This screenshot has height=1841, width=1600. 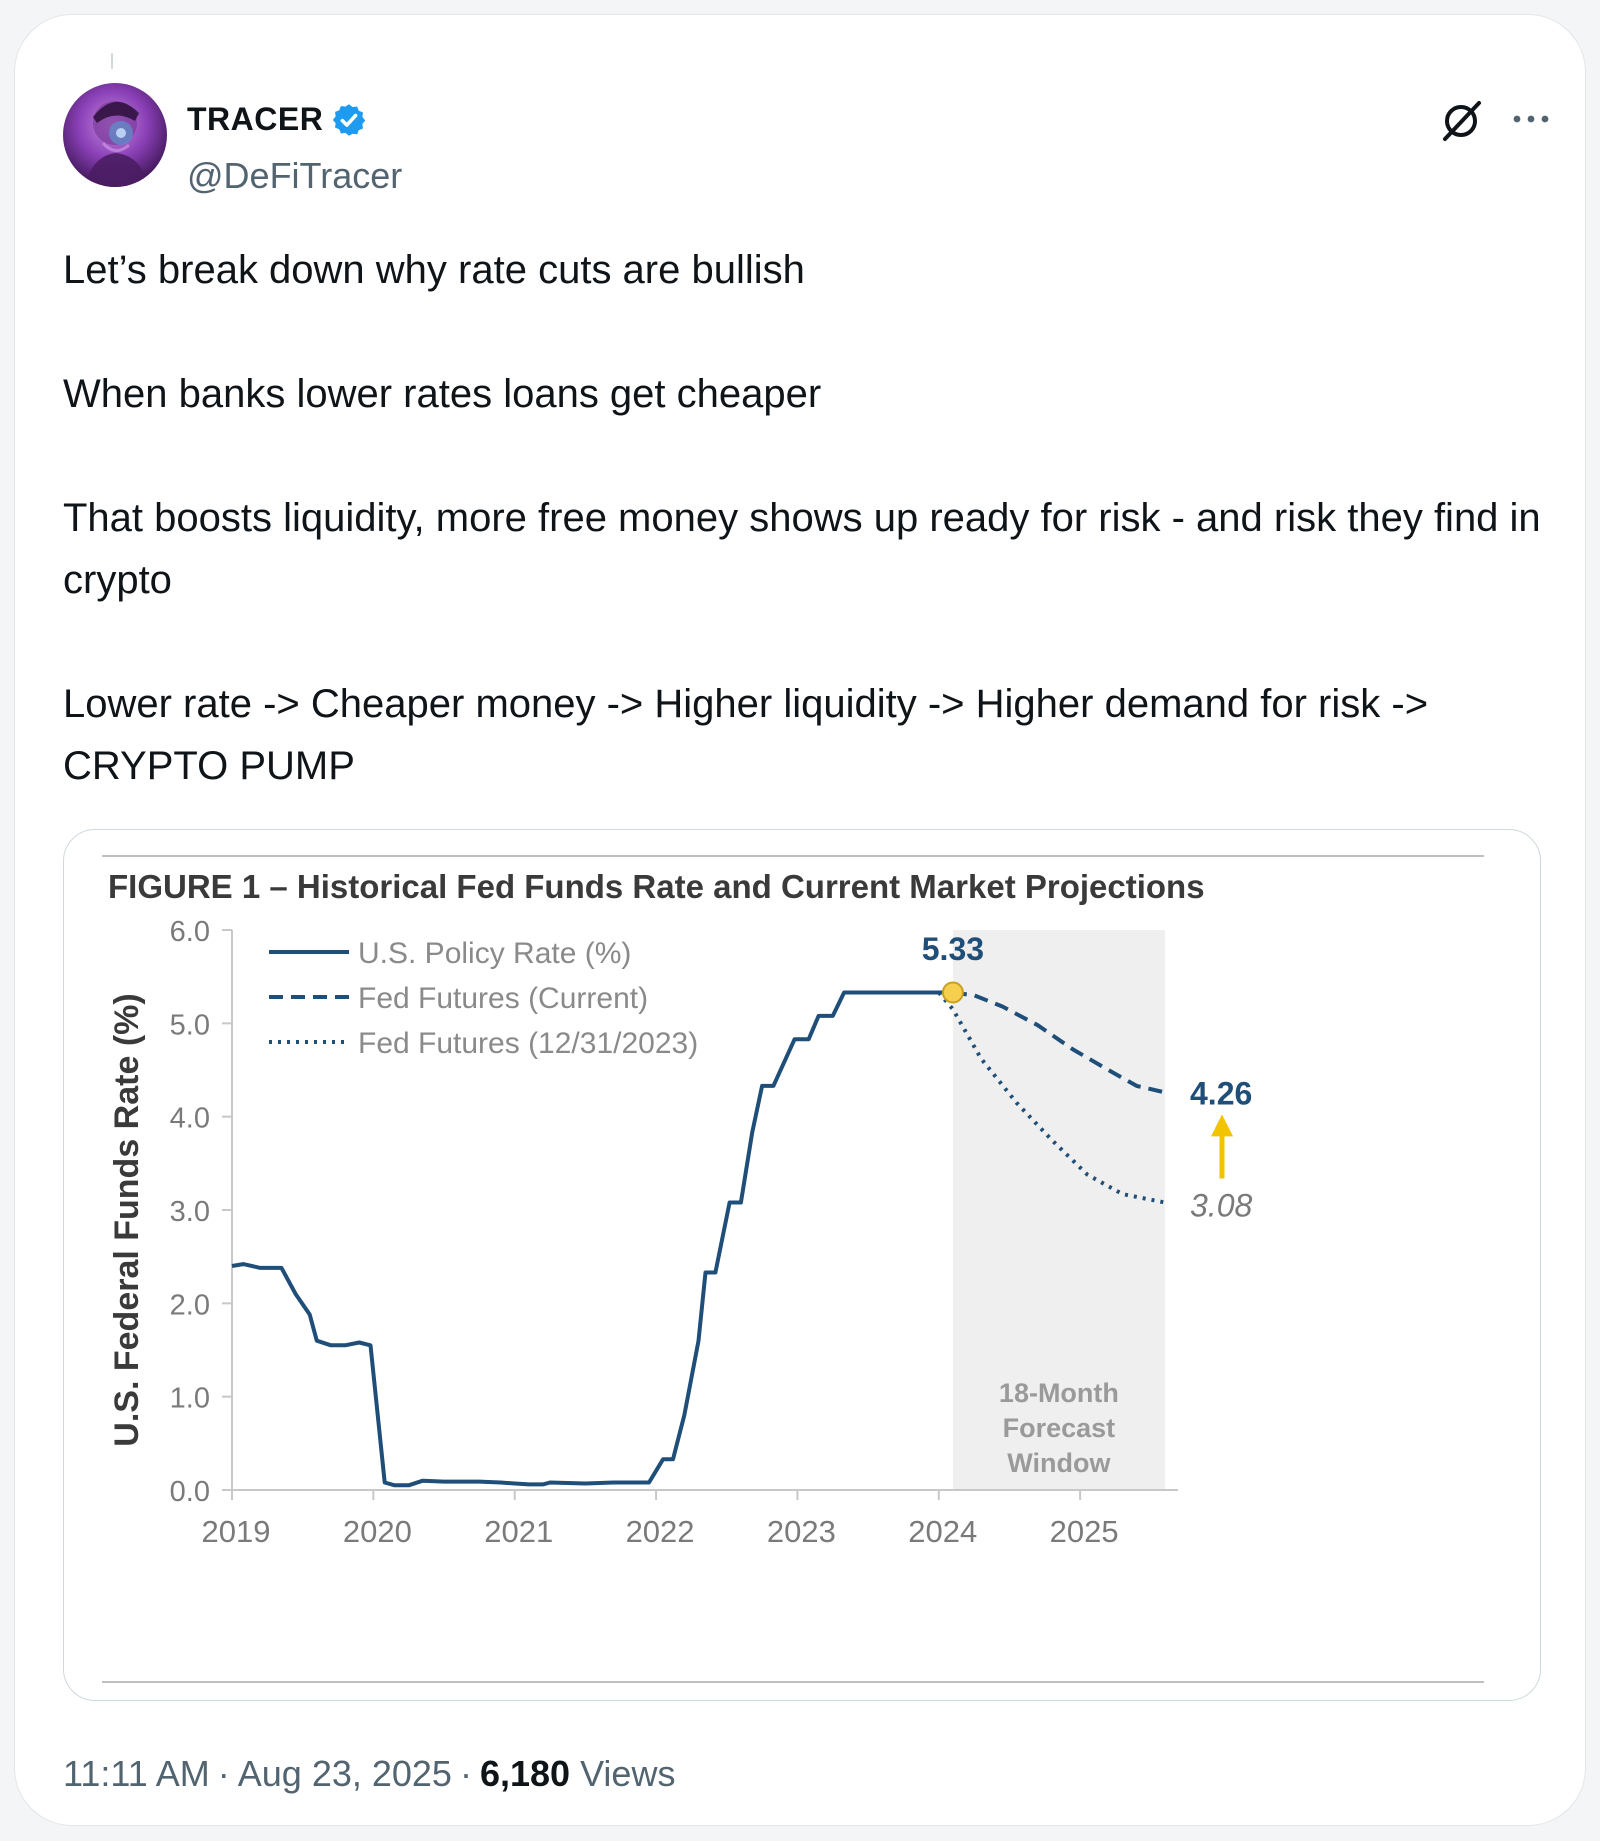 What do you see at coordinates (1221, 1093) in the screenshot?
I see `current-end-value-label: 4.26` at bounding box center [1221, 1093].